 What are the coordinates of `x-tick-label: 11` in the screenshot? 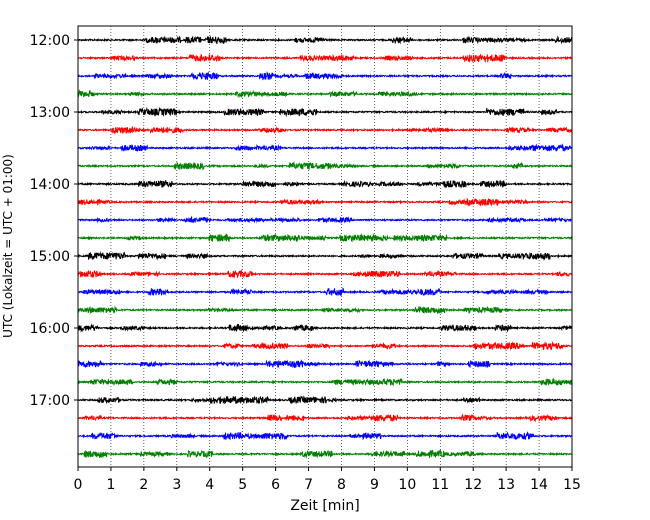 It's located at (440, 485).